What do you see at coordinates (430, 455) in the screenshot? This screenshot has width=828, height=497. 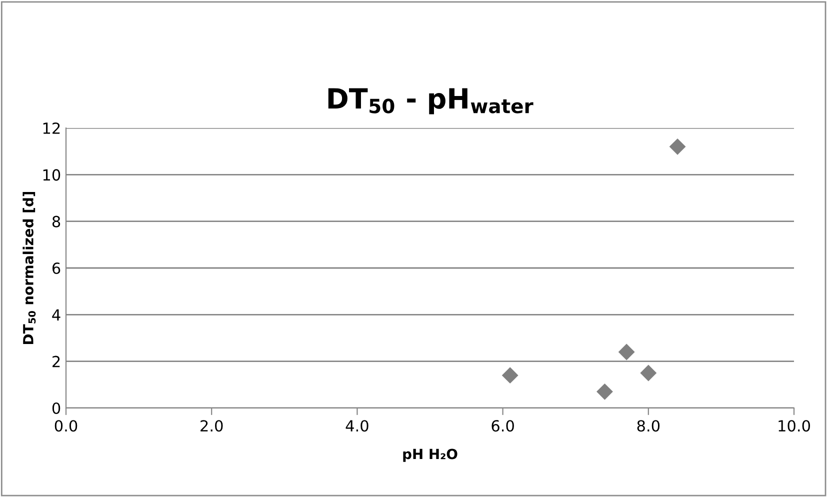 I see `x-axis-title: pH H₂O` at bounding box center [430, 455].